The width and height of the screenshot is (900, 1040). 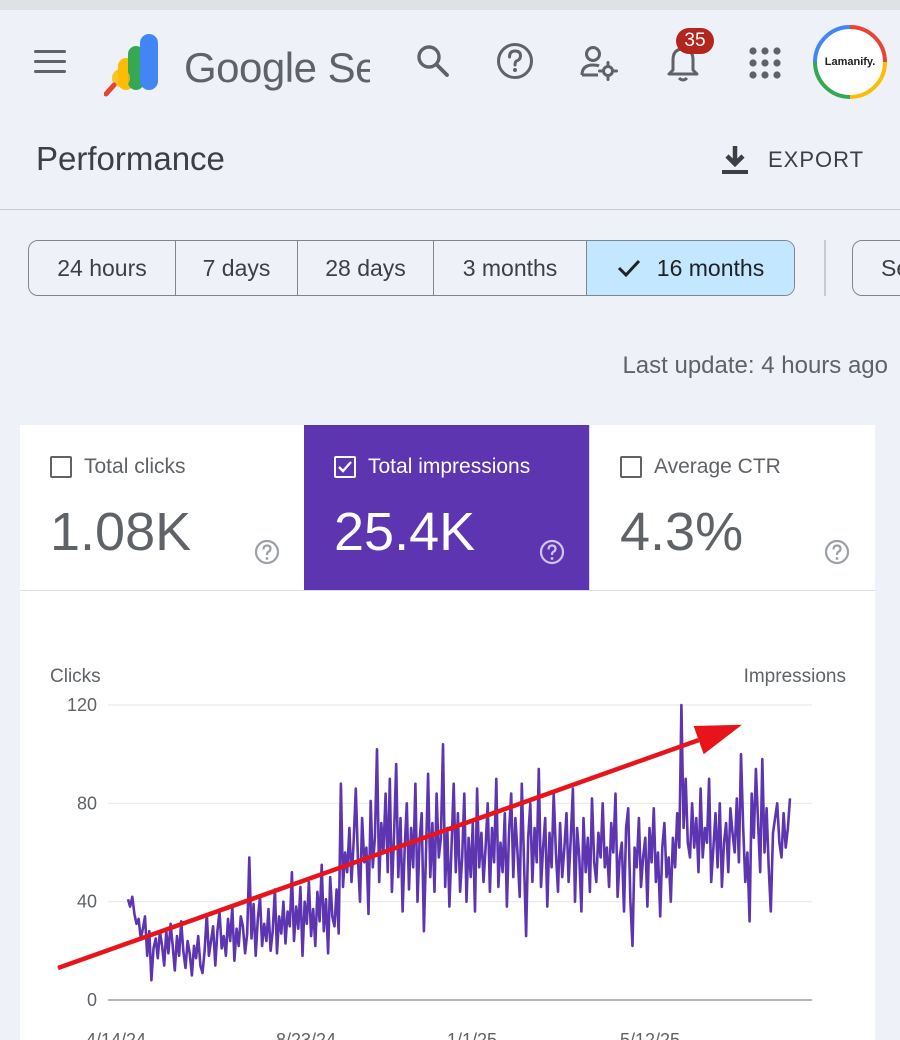 I want to click on apps-button, so click(x=765, y=63).